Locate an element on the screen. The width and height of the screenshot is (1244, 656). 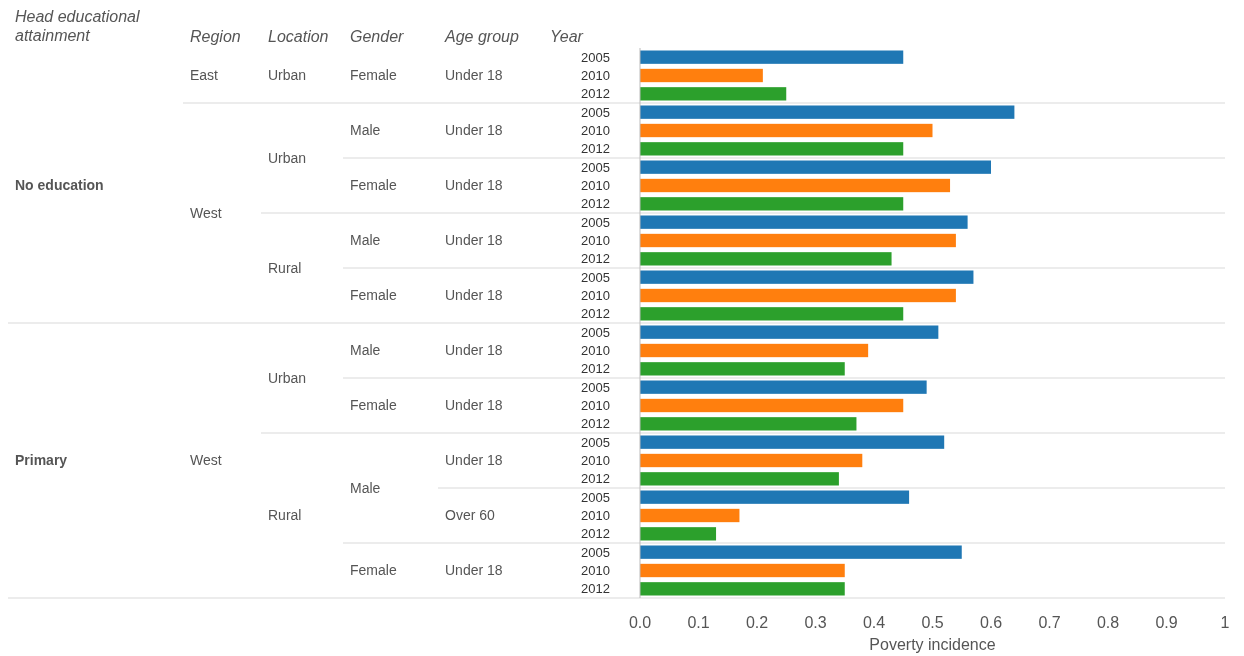
x-tick-label: 1 is located at coordinates (1225, 622).